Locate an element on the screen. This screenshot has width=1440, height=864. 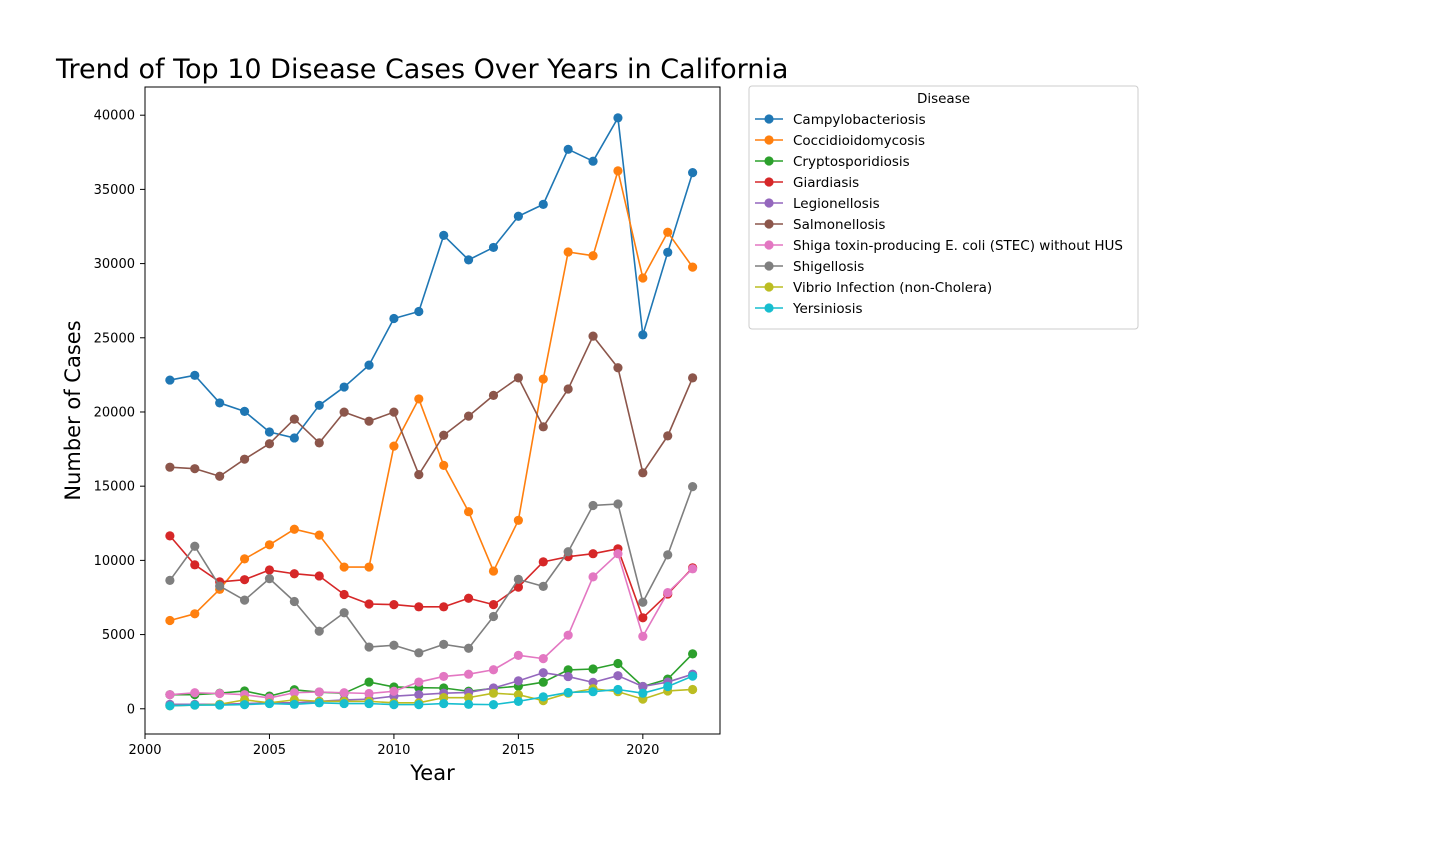
legend-label: Salmonellosis is located at coordinates (839, 225).